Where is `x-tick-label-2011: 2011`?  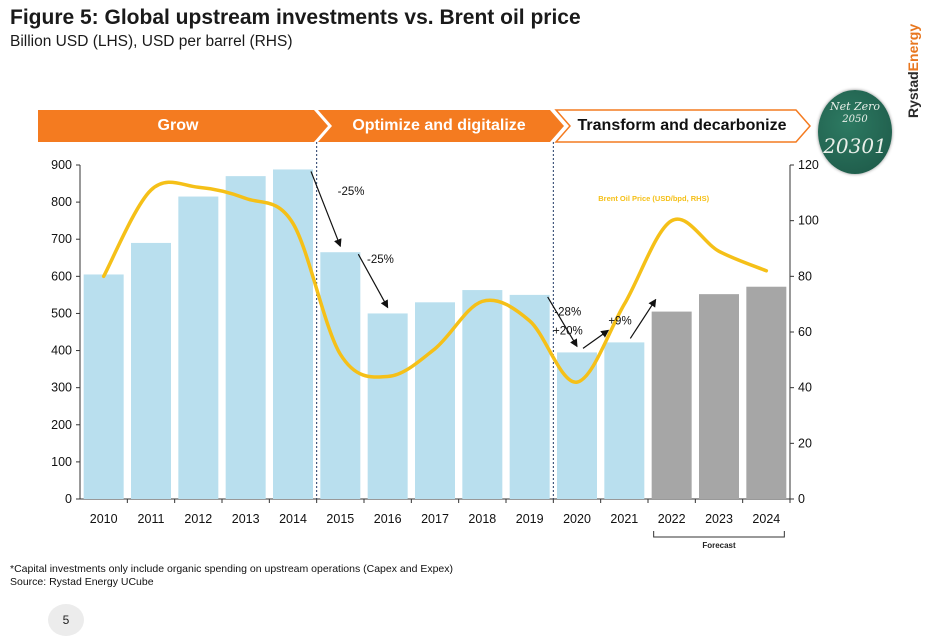 x-tick-label-2011: 2011 is located at coordinates (151, 519).